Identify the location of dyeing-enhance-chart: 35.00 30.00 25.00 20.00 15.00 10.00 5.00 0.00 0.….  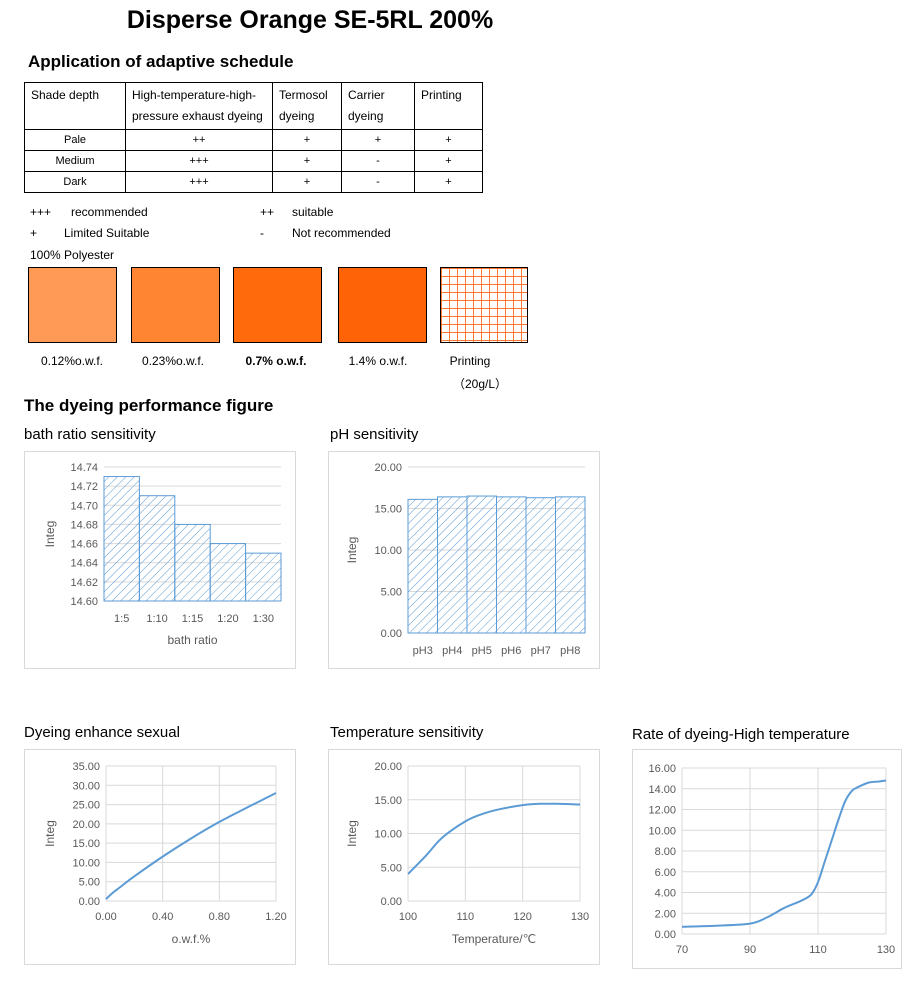
(160, 857).